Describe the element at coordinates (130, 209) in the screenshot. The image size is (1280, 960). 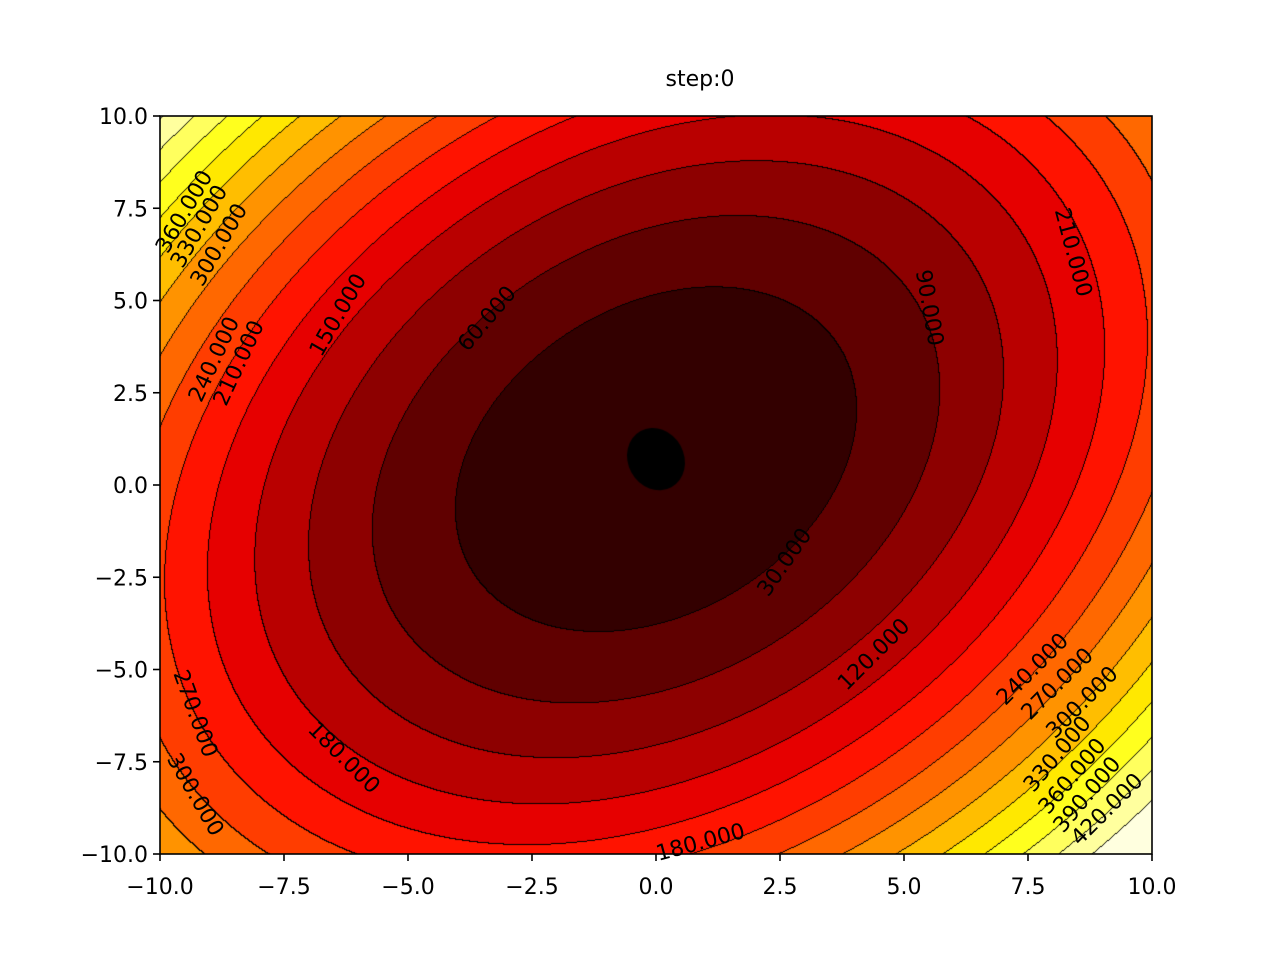
I see `y-tick-label: 7.5` at that location.